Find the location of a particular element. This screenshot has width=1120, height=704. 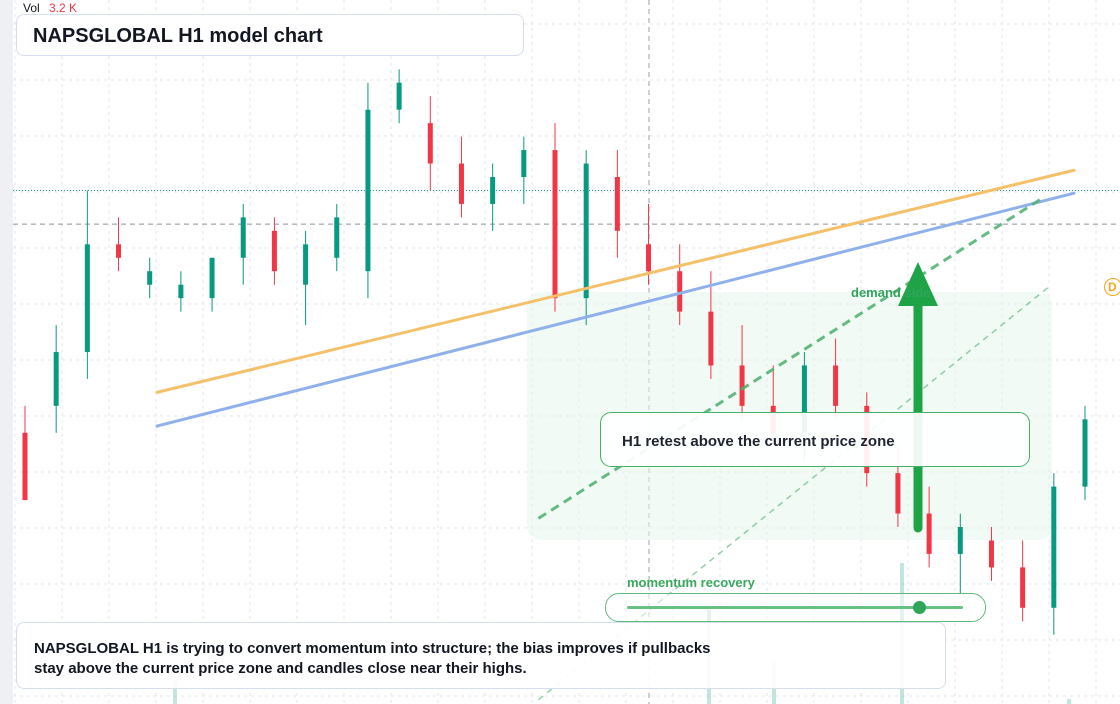

volume-value: 3.2 K is located at coordinates (63, 8).